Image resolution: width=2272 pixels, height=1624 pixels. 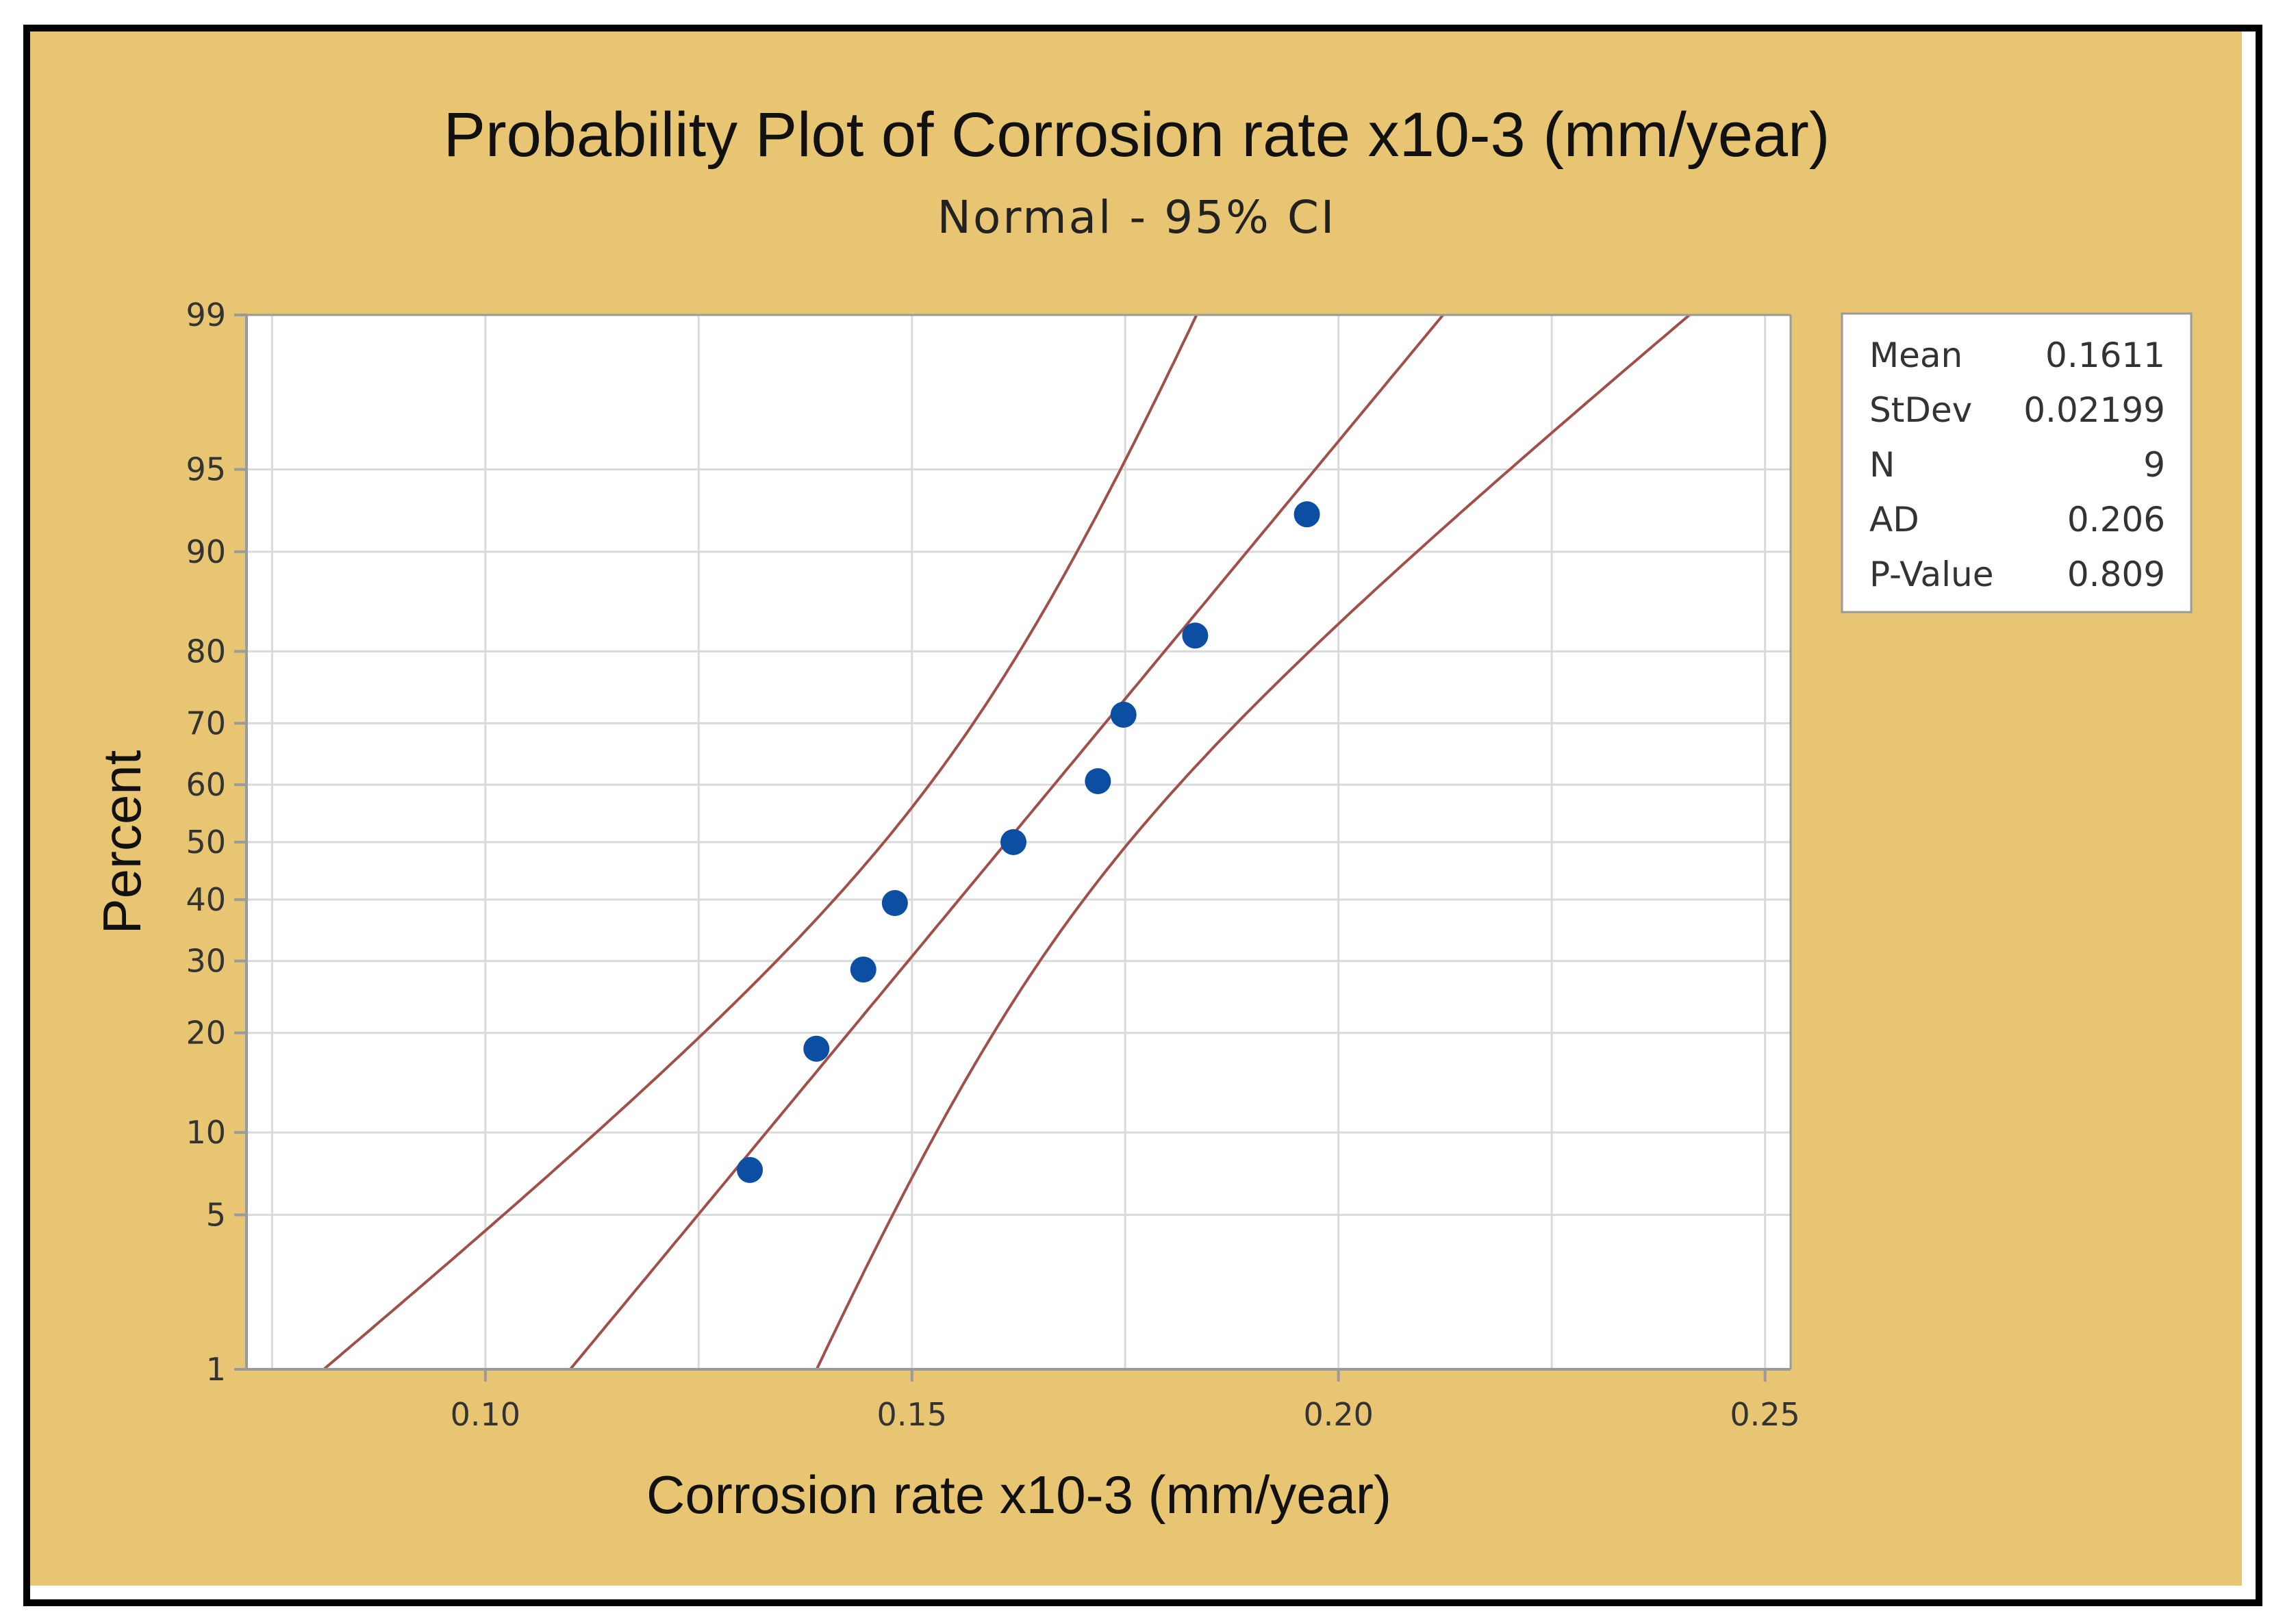 What do you see at coordinates (2116, 574) in the screenshot?
I see `legend-value: 0.809` at bounding box center [2116, 574].